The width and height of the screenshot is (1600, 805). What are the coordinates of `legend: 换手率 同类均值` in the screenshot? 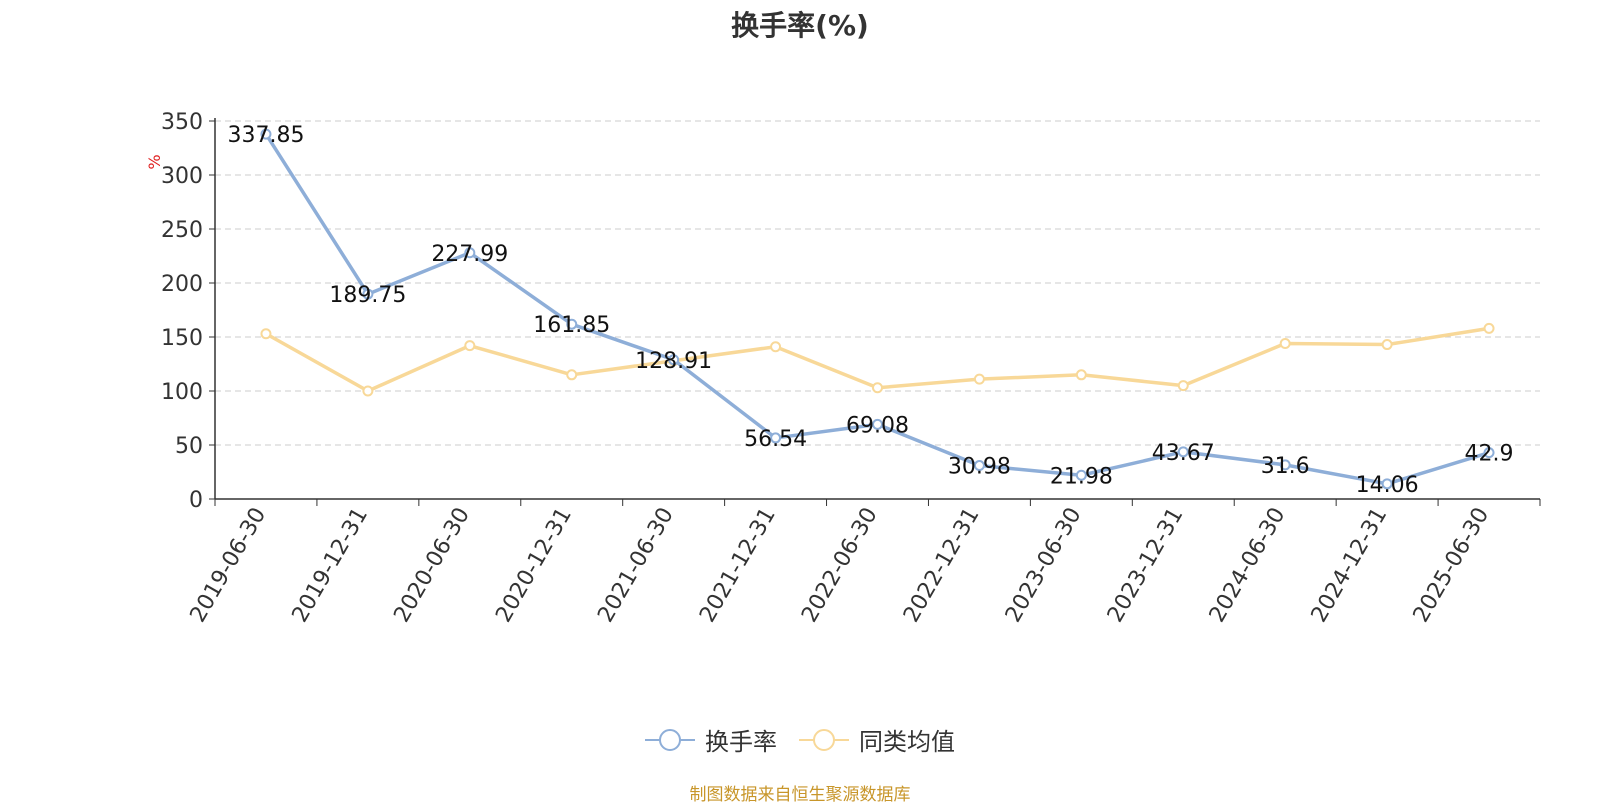 It's located at (800, 739).